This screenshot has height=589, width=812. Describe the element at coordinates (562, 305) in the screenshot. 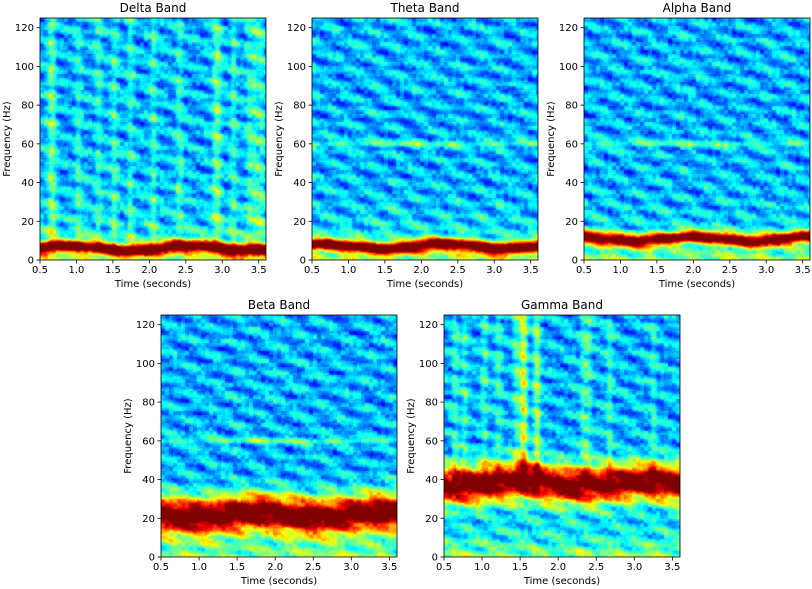

I see `panel-title: Gamma Band` at that location.